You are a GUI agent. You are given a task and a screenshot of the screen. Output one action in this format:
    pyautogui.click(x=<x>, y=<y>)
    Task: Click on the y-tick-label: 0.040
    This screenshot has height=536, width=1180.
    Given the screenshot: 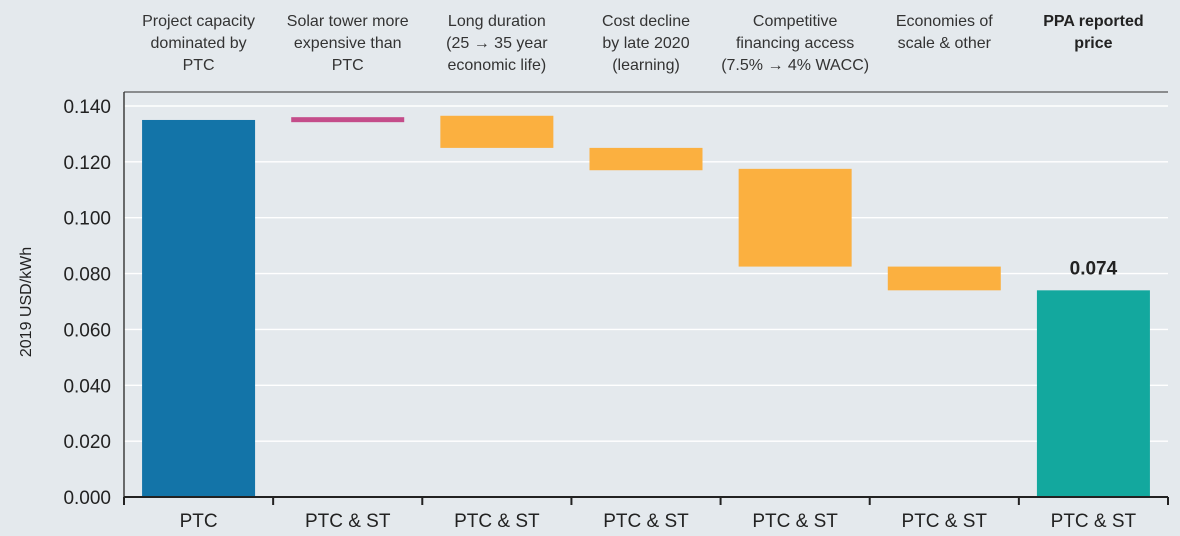 What is the action you would take?
    pyautogui.click(x=87, y=386)
    